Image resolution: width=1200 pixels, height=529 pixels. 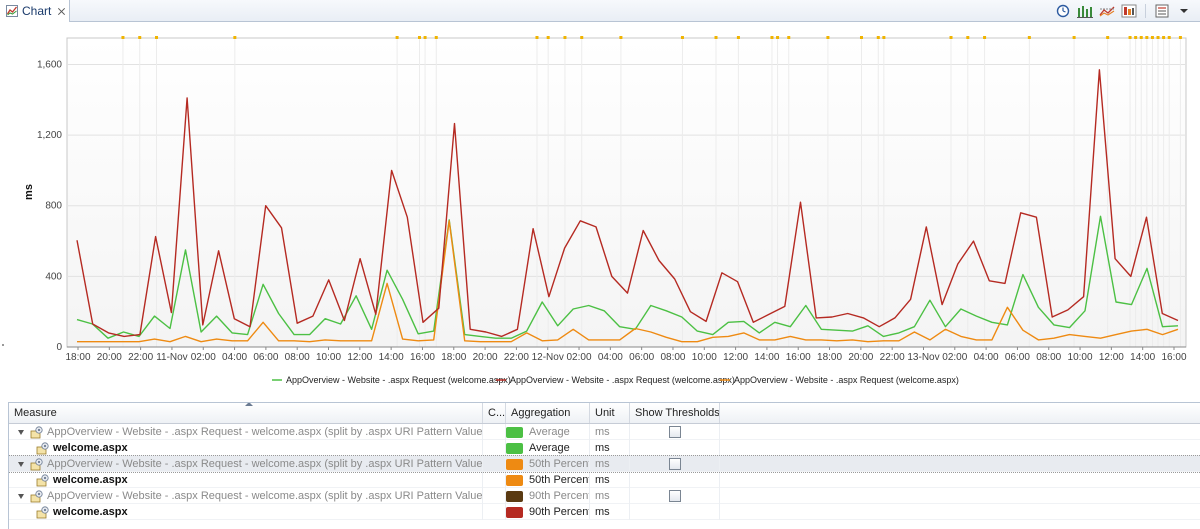 I want to click on dropdown-chevron-icon, so click(x=1184, y=11).